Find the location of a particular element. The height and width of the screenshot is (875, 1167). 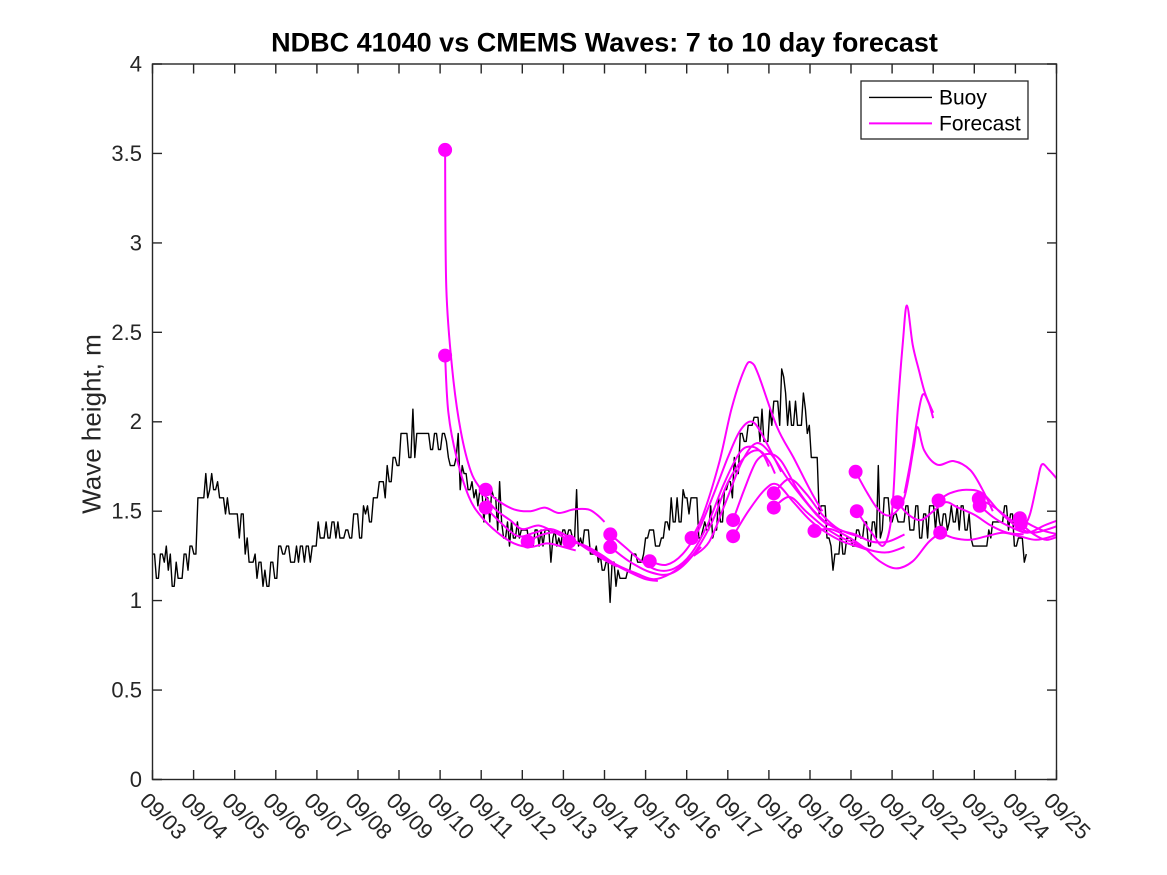

svg-text: Wave height, m is located at coordinates (92, 424).